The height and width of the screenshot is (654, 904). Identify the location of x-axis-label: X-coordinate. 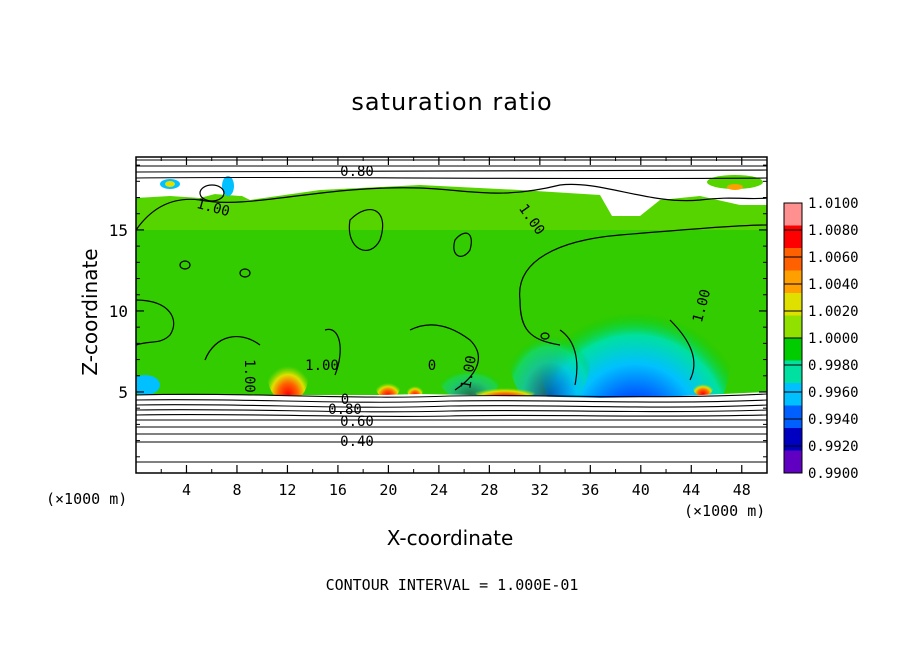
(450, 538).